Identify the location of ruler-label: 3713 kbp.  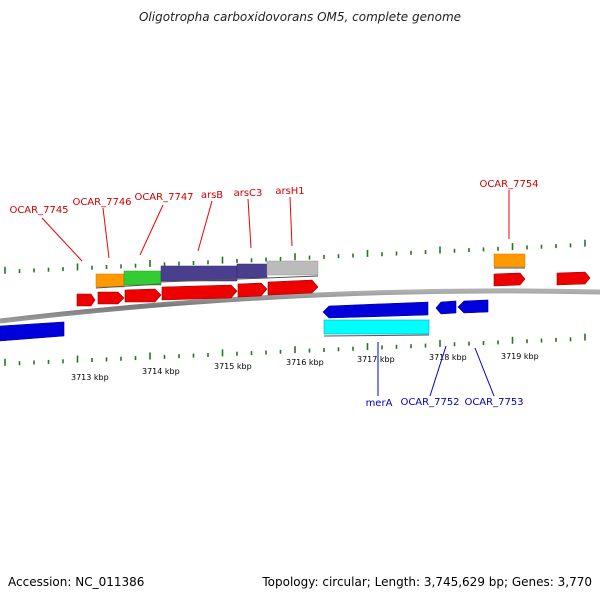
(90, 377).